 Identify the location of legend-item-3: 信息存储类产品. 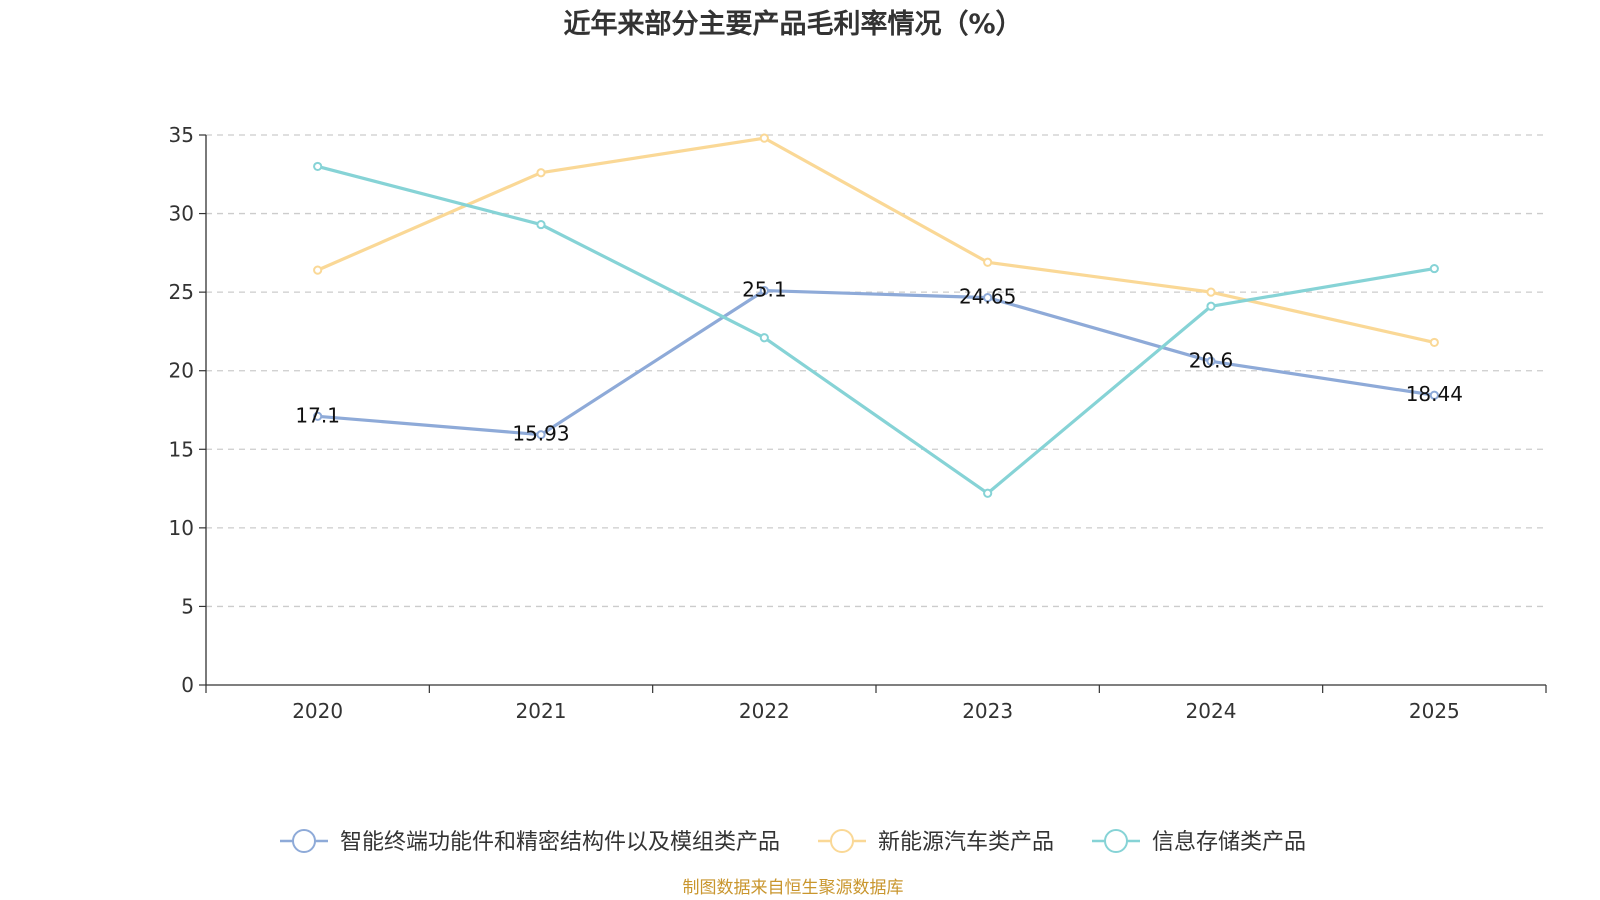
(1199, 842).